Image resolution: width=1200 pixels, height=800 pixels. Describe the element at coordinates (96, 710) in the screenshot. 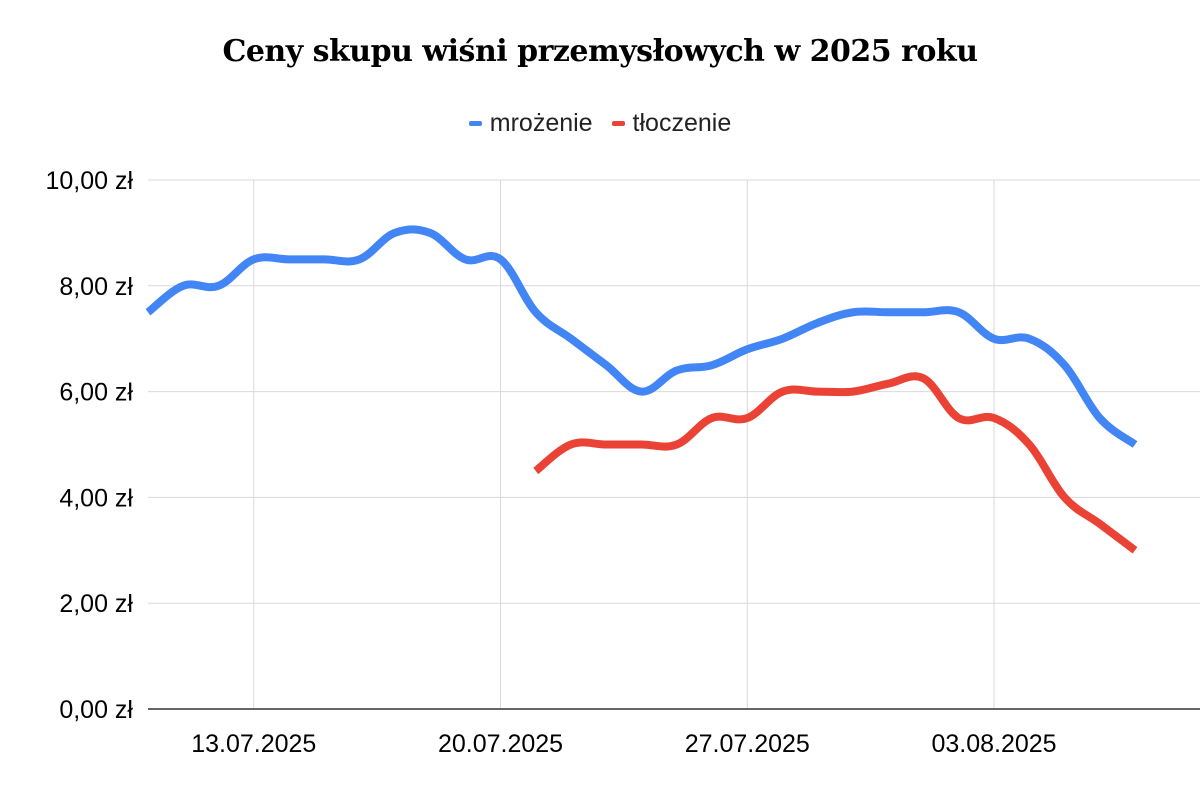

I see `y-tick-label: 0,00 zł` at that location.